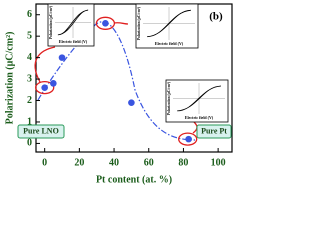 The image size is (320, 240). I want to click on annotation: Pure LNO, so click(41, 130).